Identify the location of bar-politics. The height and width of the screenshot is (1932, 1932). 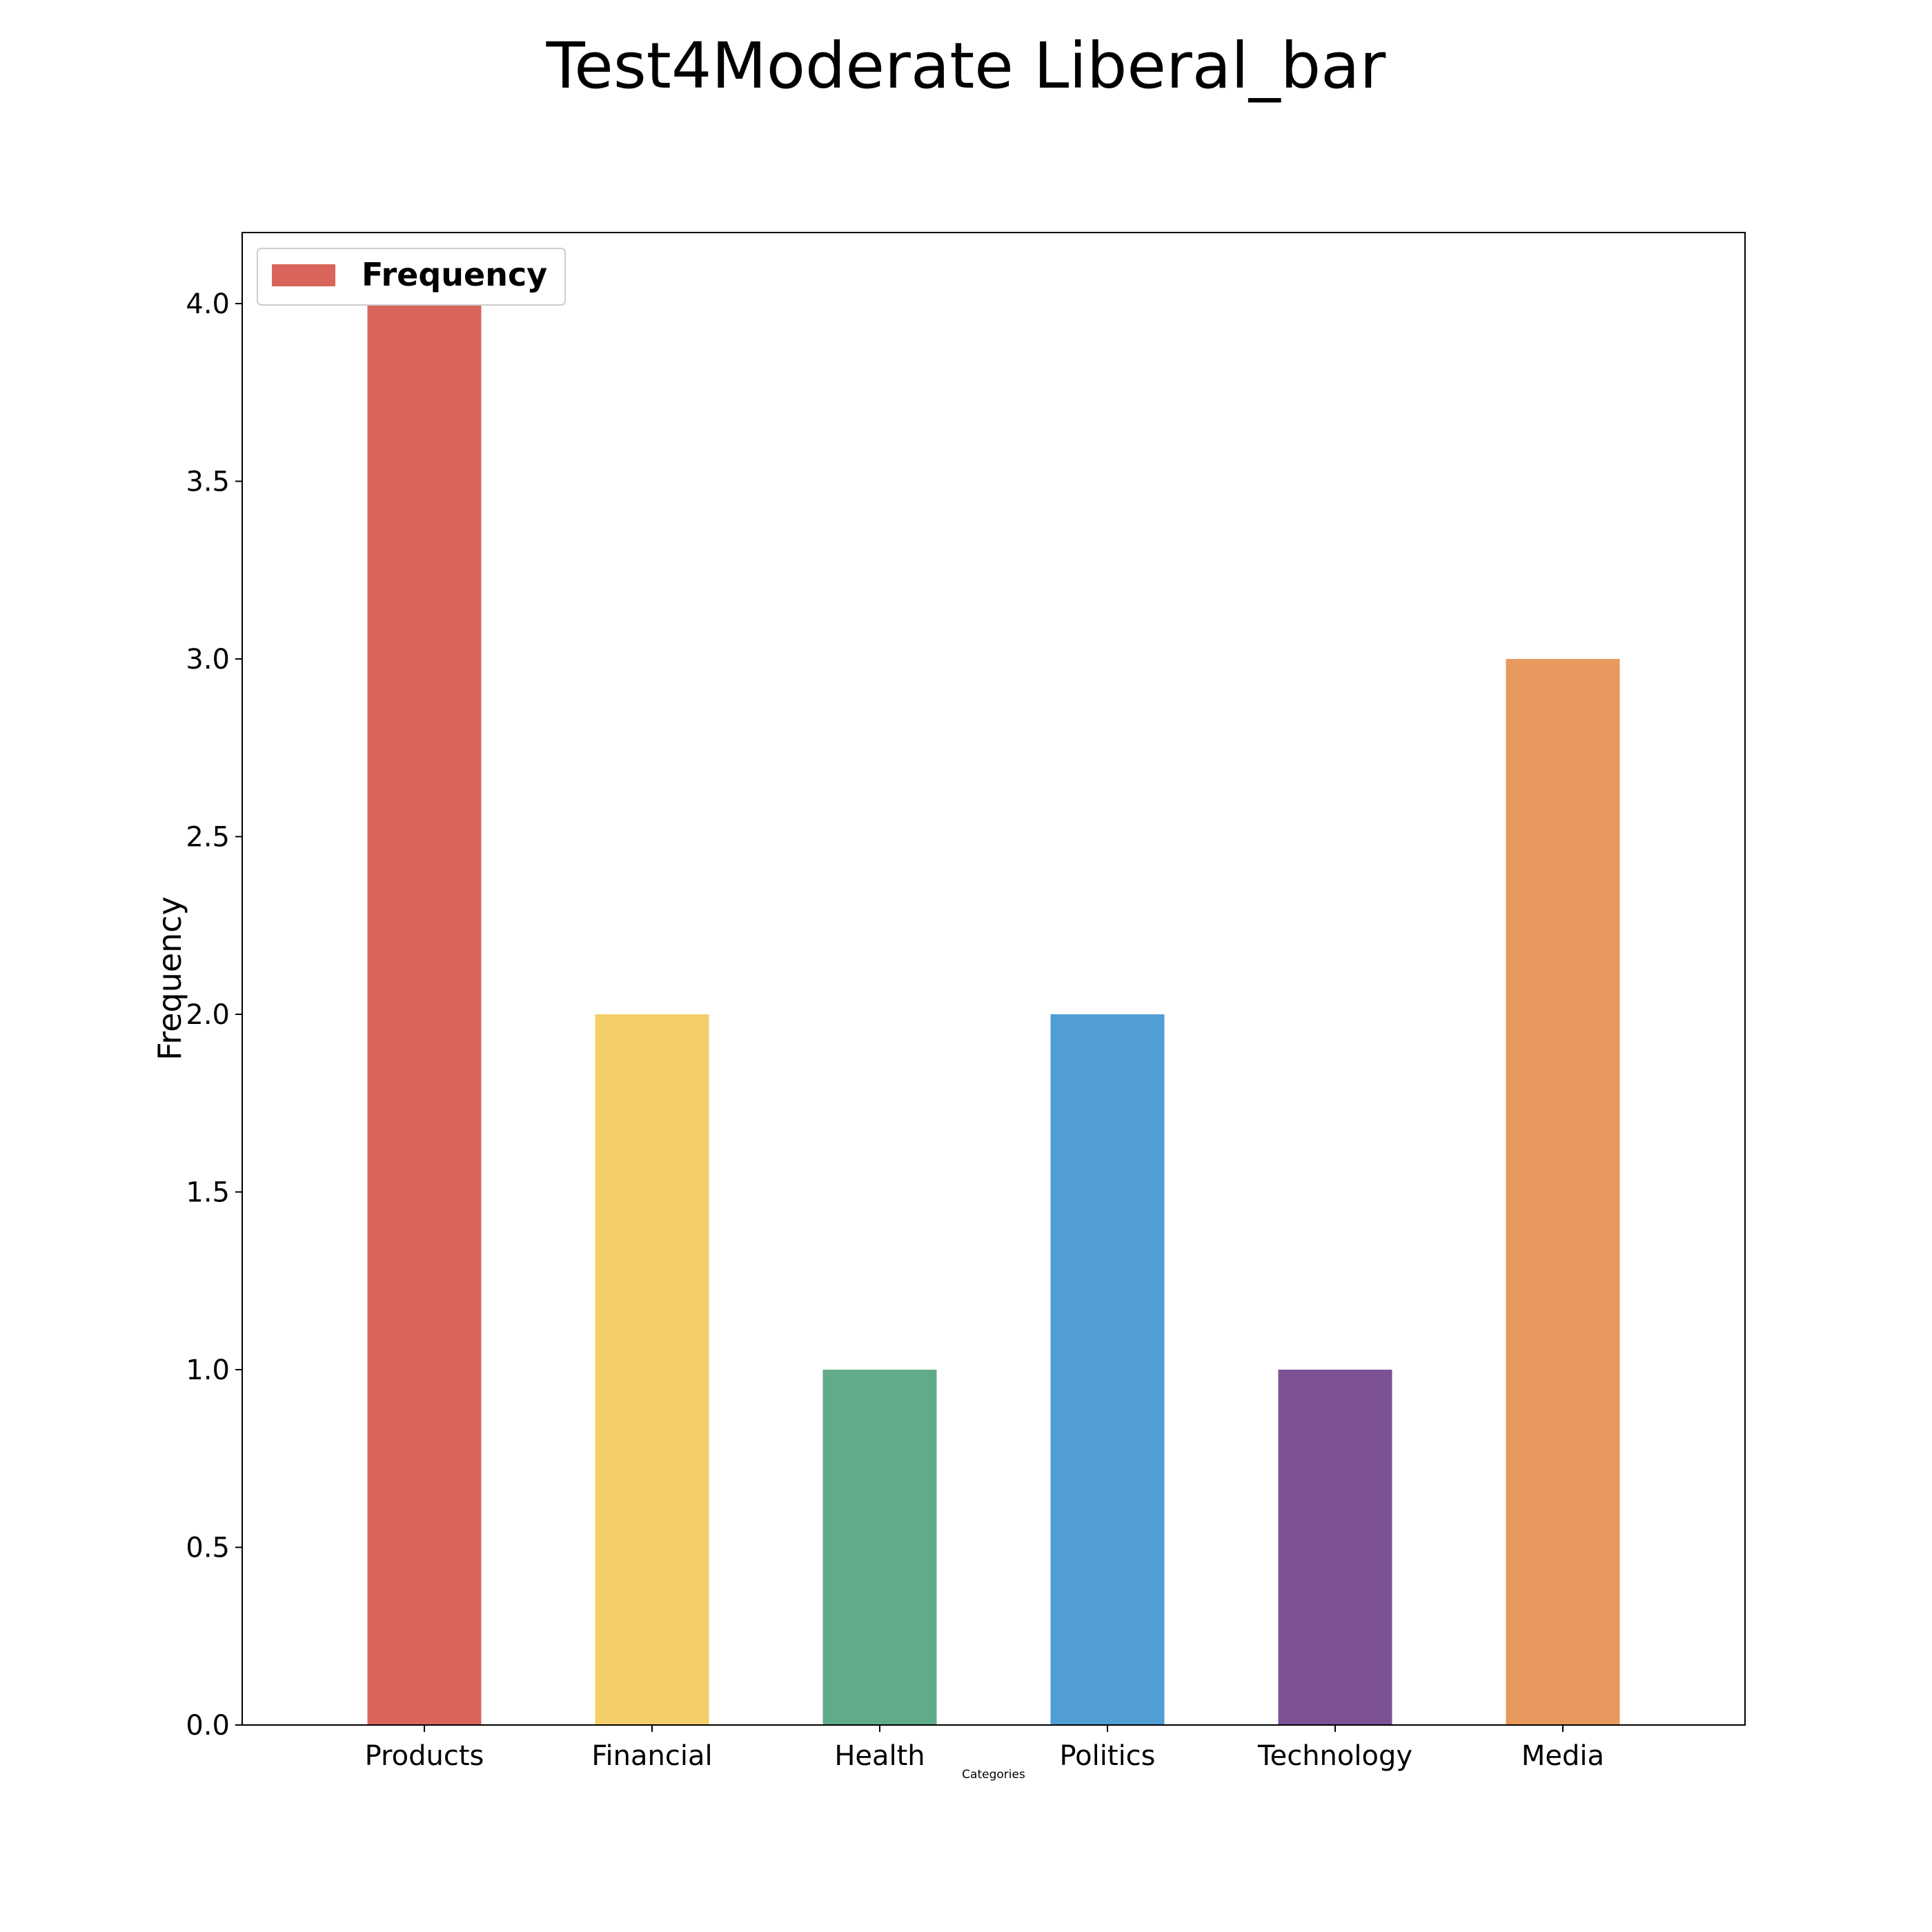
(1107, 1369).